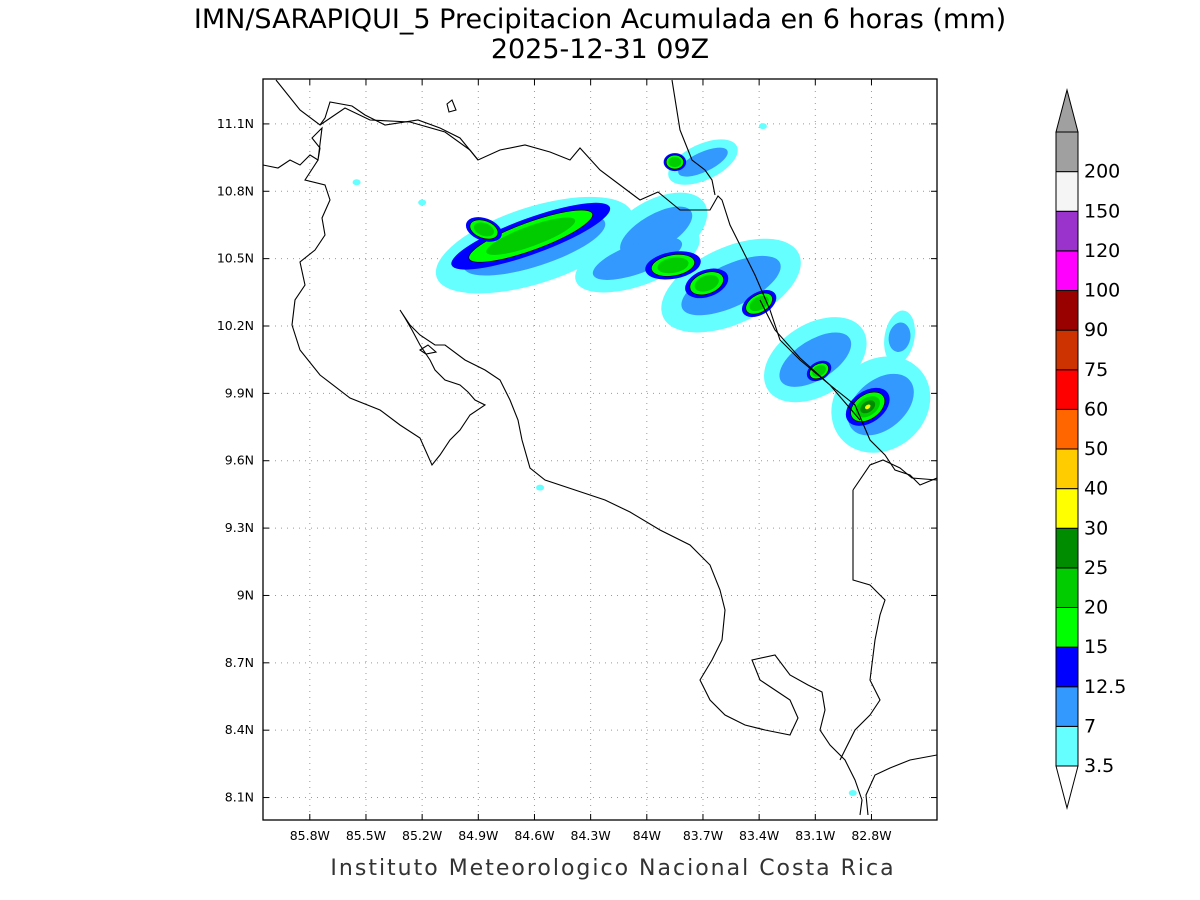 Image resolution: width=1200 pixels, height=900 pixels. Describe the element at coordinates (239, 392) in the screenshot. I see `lat-tick-label: 9.9N` at that location.